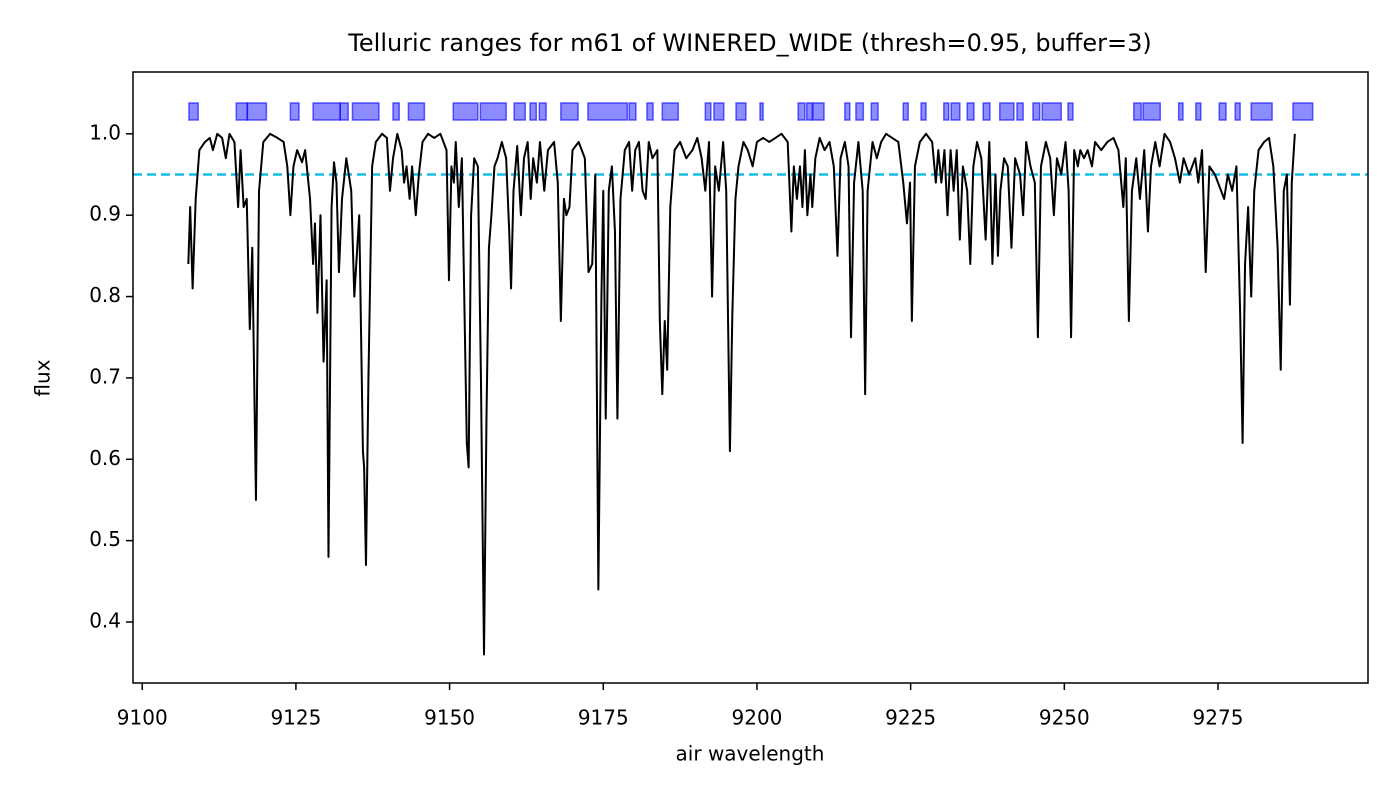 The height and width of the screenshot is (800, 1400). What do you see at coordinates (105, 214) in the screenshot?
I see `y-tick-label: 0.9` at bounding box center [105, 214].